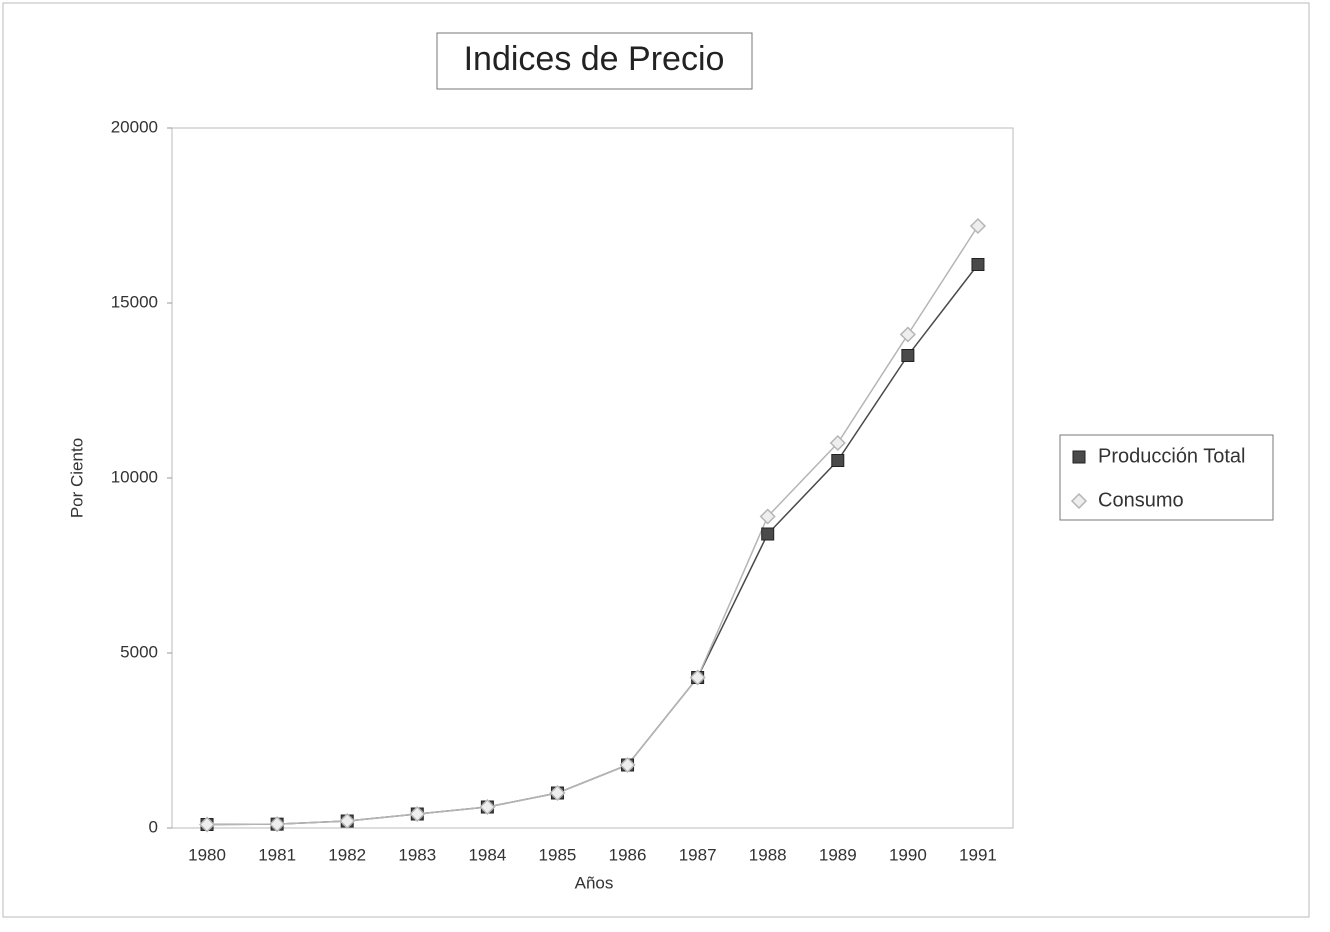 The image size is (1330, 932). Describe the element at coordinates (908, 854) in the screenshot. I see `x-tick-label: 1990` at that location.